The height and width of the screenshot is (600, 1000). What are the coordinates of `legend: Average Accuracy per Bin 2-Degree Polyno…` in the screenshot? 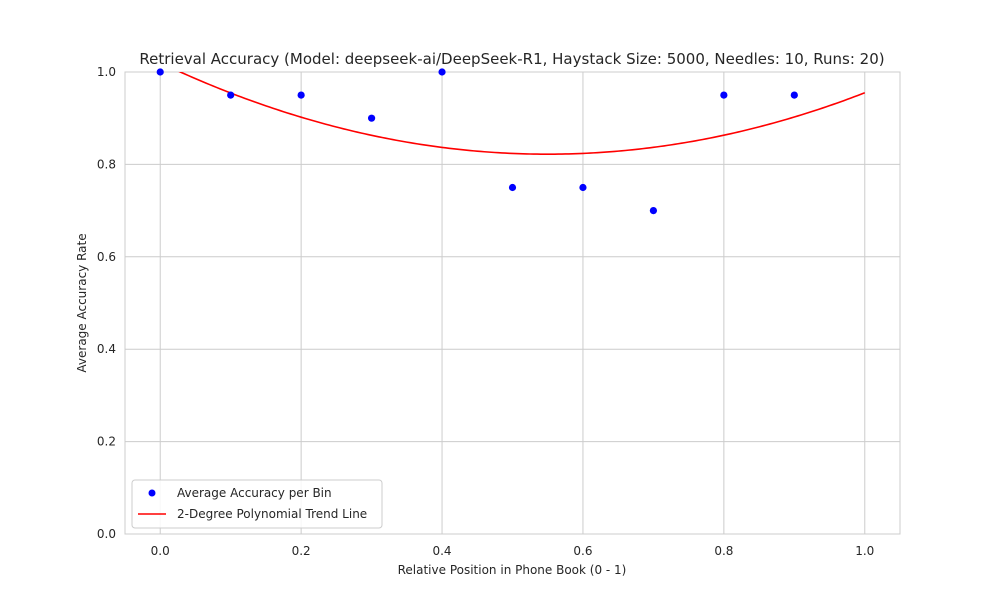 It's located at (257, 504).